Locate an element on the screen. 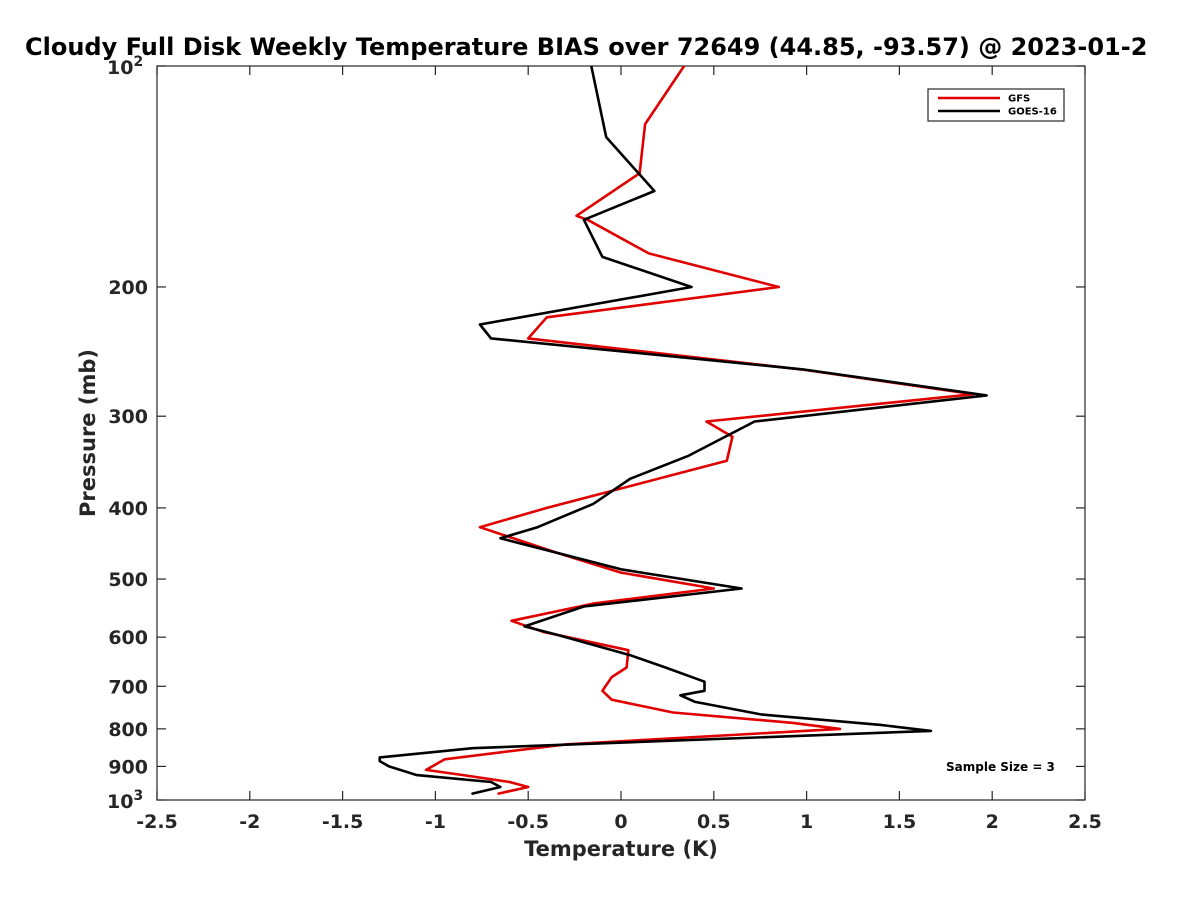  x-tick-label: 1 is located at coordinates (806, 822).